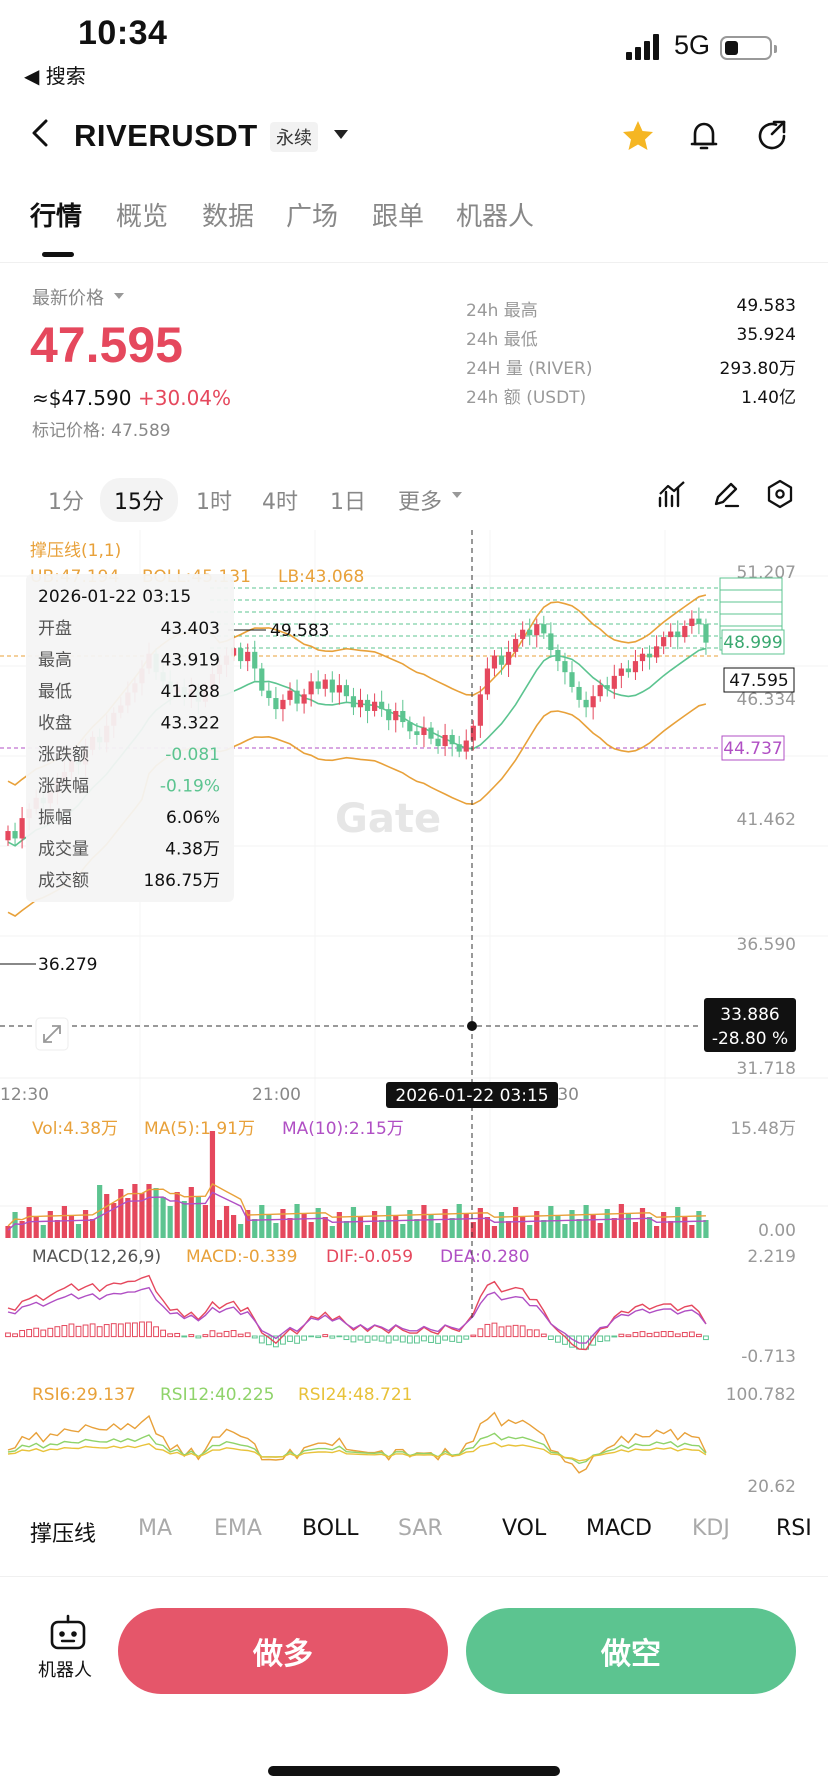  I want to click on contract-type-badge: 永续, so click(294, 137).